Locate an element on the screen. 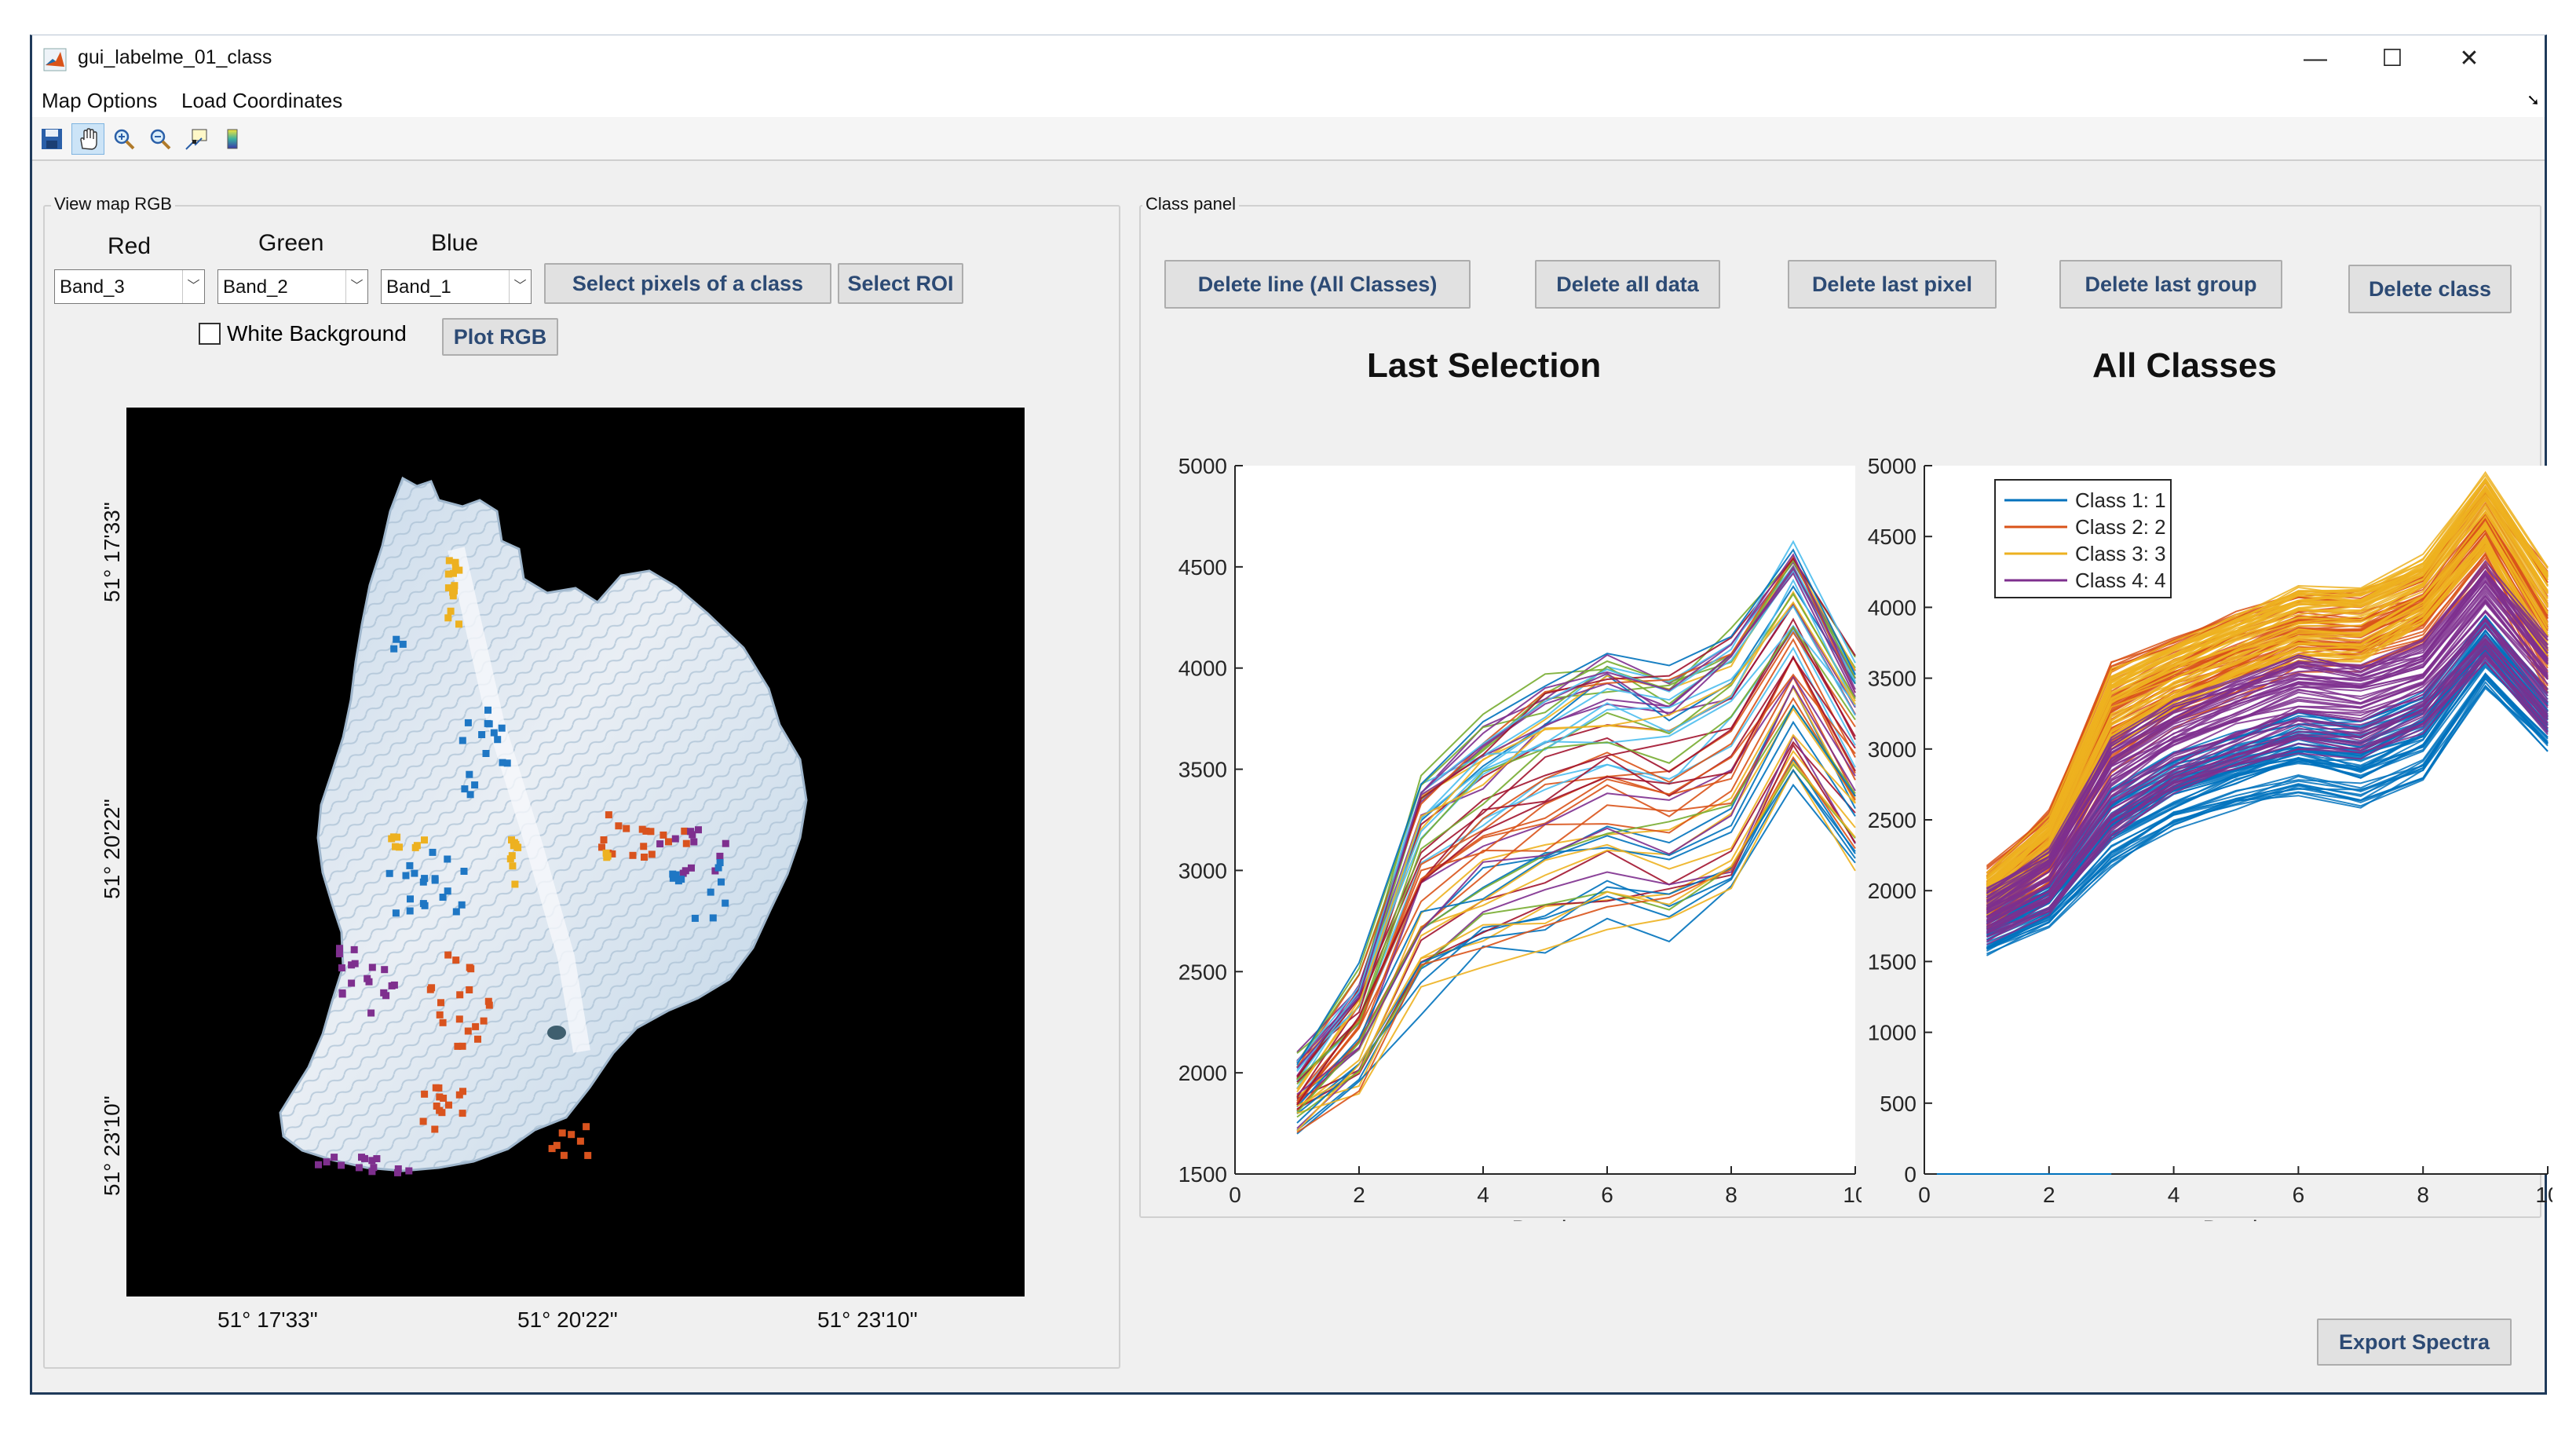  matlab-icon is located at coordinates (55, 60).